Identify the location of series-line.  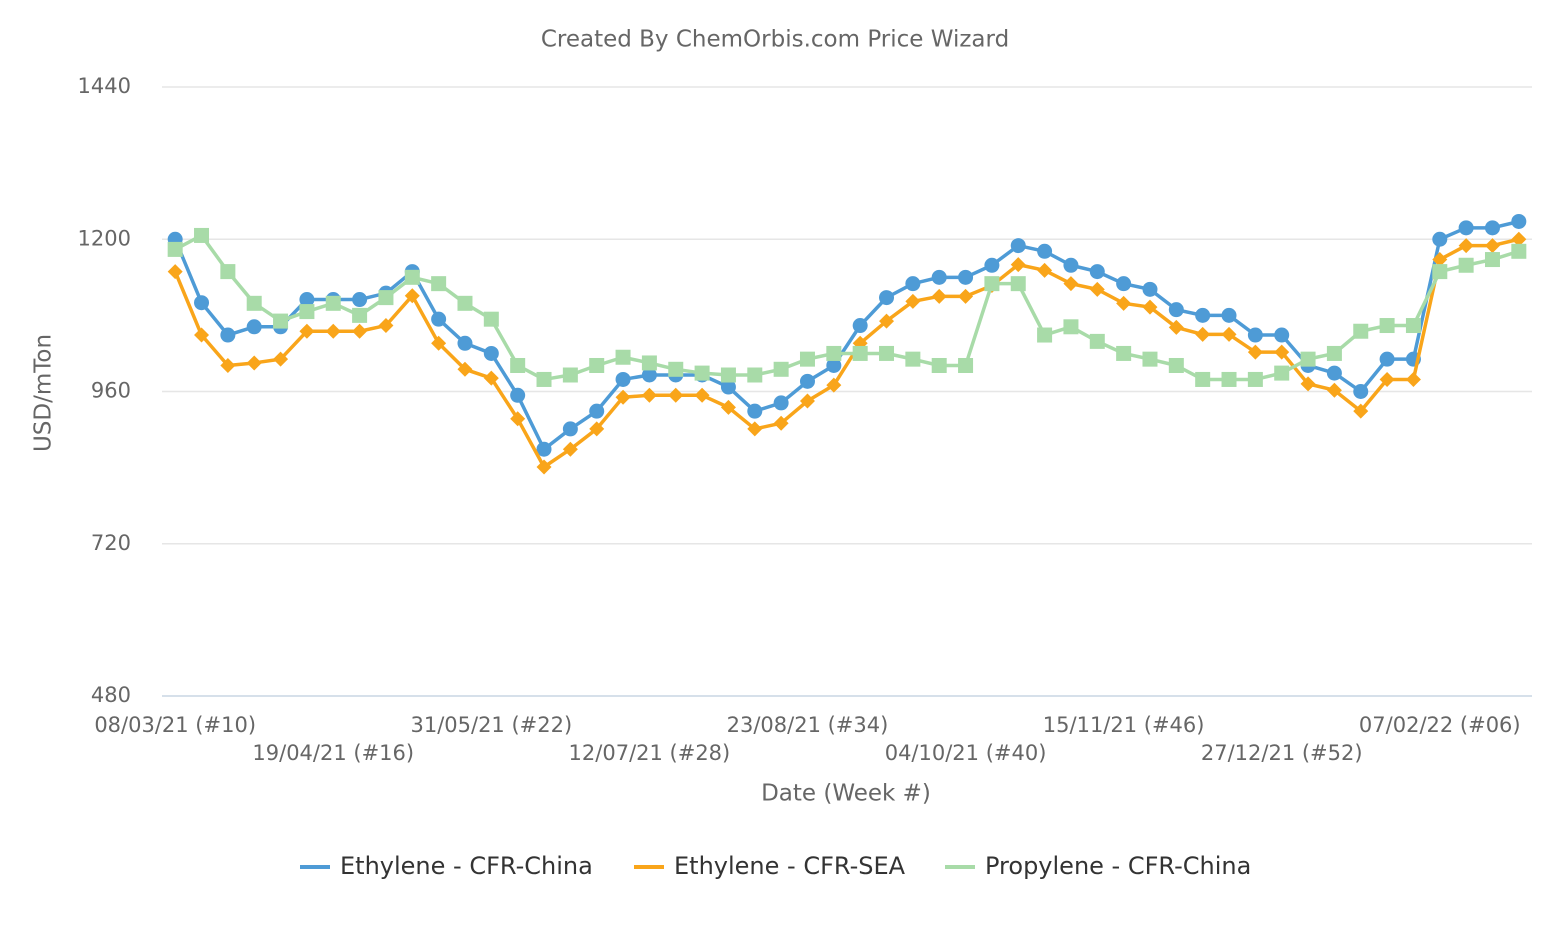
(847, 307).